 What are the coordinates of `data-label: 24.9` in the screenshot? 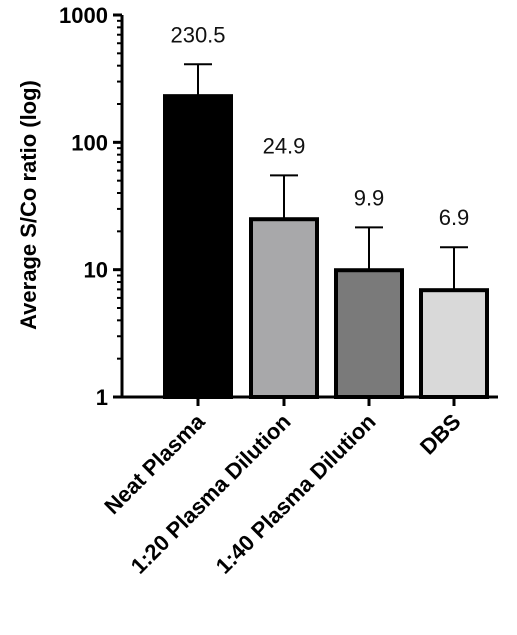 It's located at (284, 145).